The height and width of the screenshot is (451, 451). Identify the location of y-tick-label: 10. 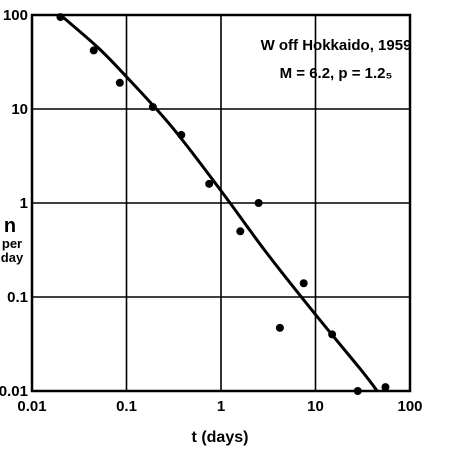
(19, 109).